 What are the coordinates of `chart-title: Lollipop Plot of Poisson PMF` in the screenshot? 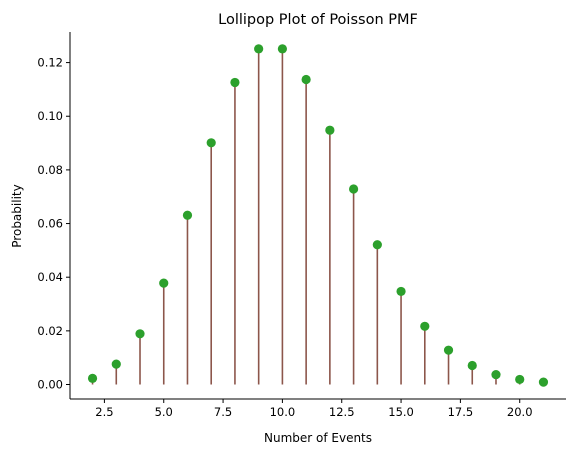 It's located at (318, 20).